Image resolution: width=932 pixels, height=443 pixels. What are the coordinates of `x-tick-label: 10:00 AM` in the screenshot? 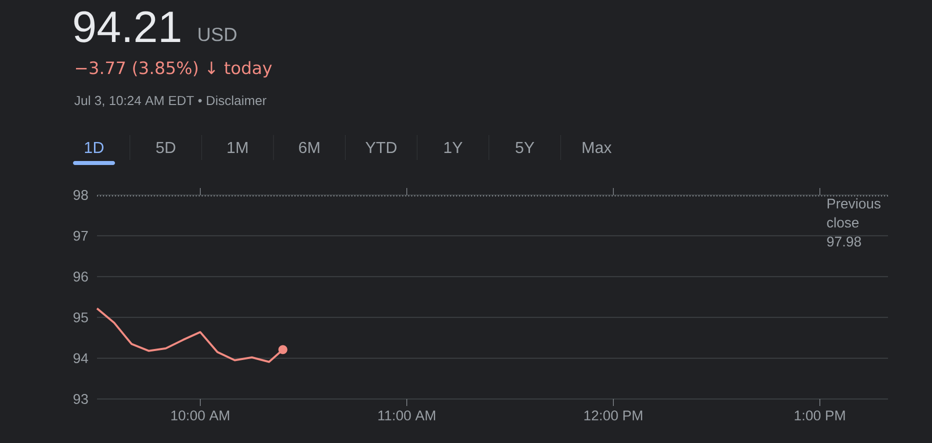 It's located at (200, 415).